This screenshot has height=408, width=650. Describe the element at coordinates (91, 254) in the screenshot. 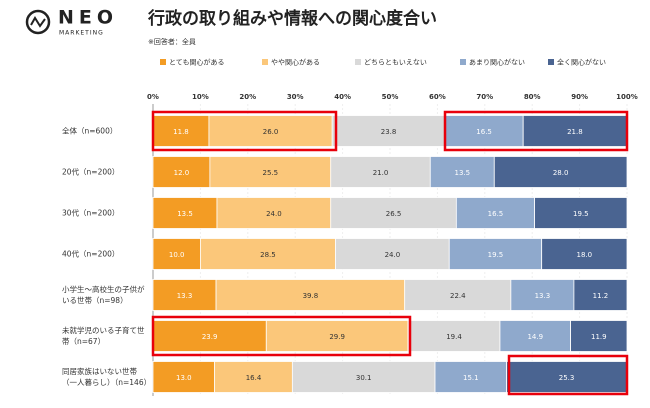

I see `category-label: 40代（n=200）` at that location.